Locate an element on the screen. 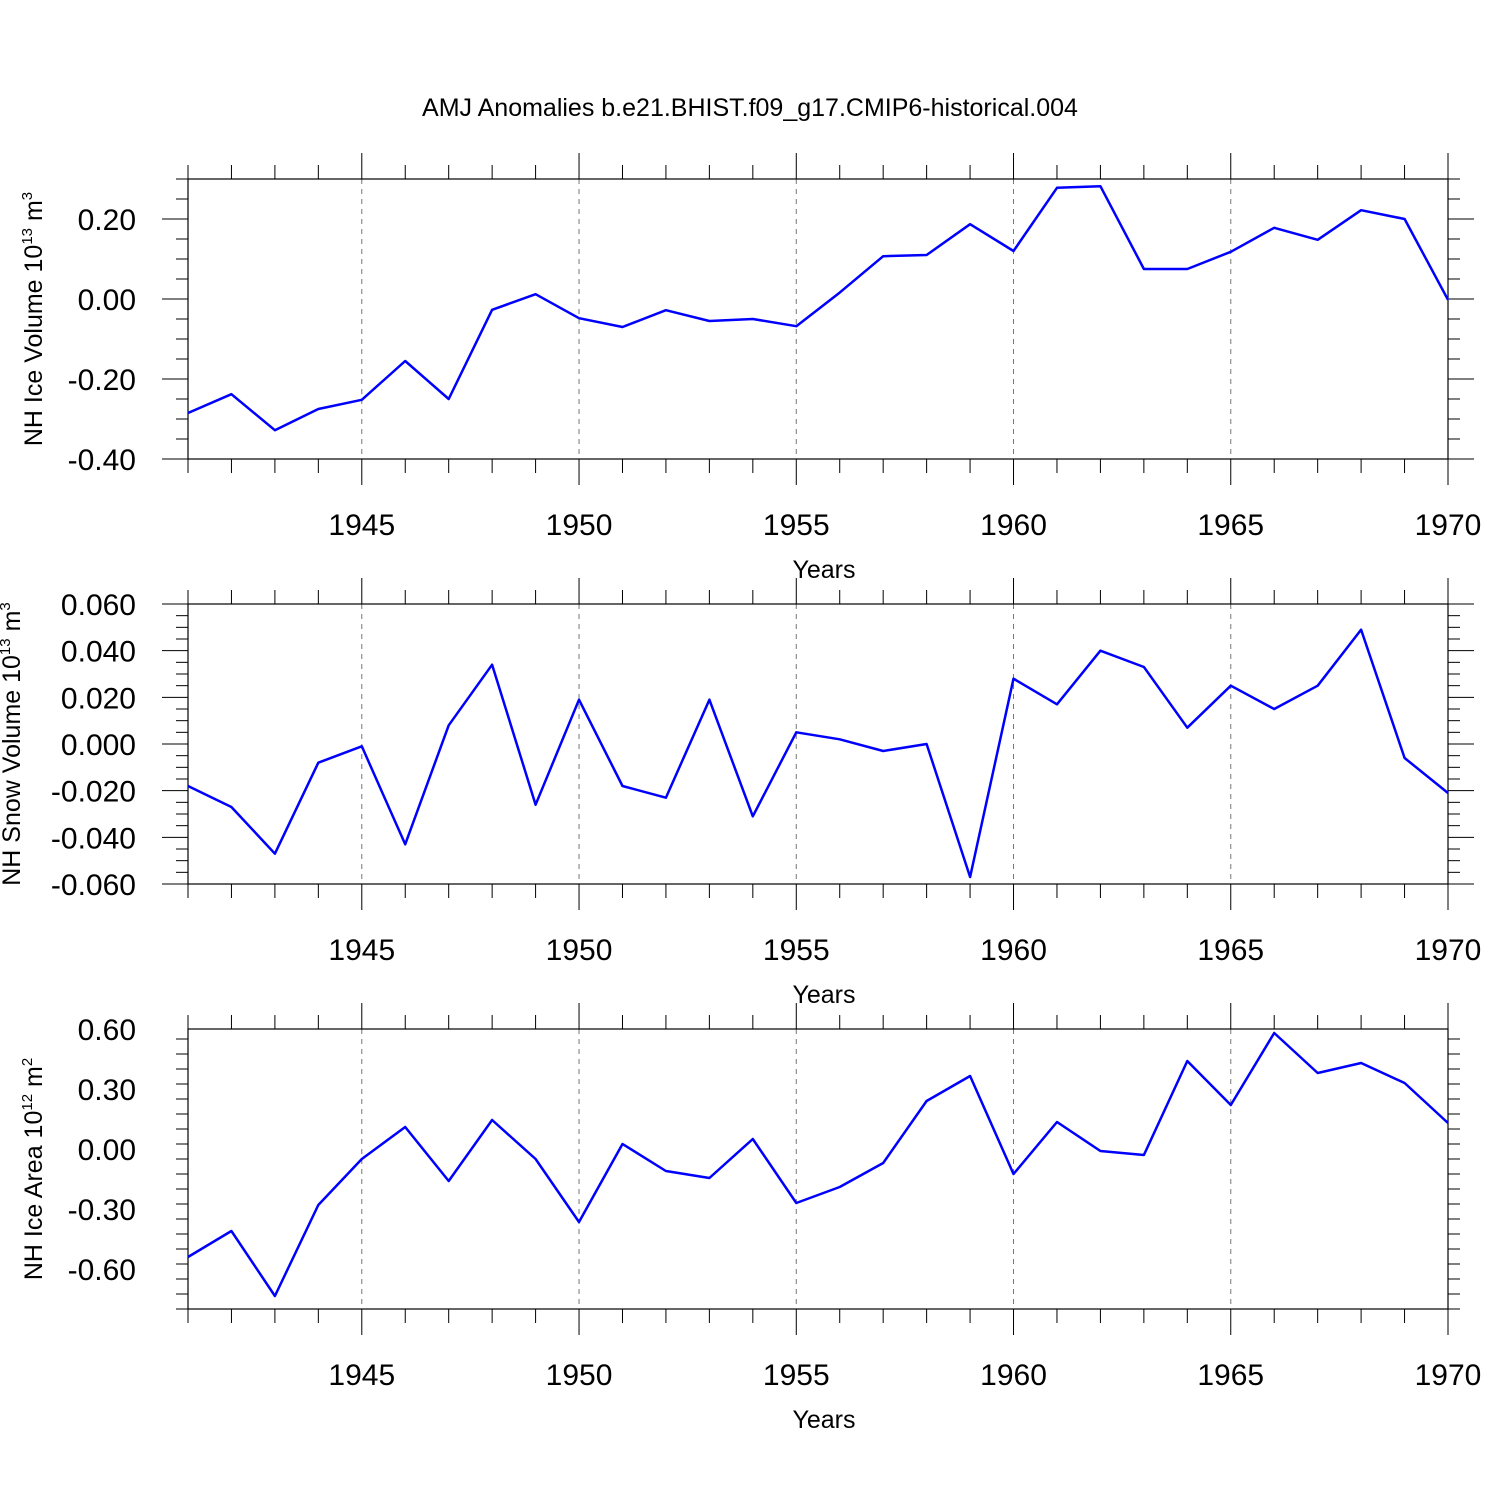 Image resolution: width=1500 pixels, height=1500 pixels. y-tick-label: -0.40 is located at coordinates (102, 460).